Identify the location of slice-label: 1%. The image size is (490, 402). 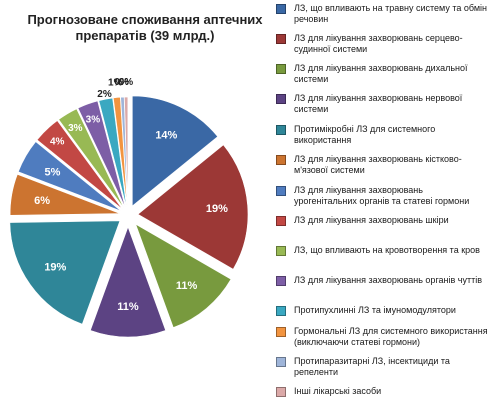
(115, 83).